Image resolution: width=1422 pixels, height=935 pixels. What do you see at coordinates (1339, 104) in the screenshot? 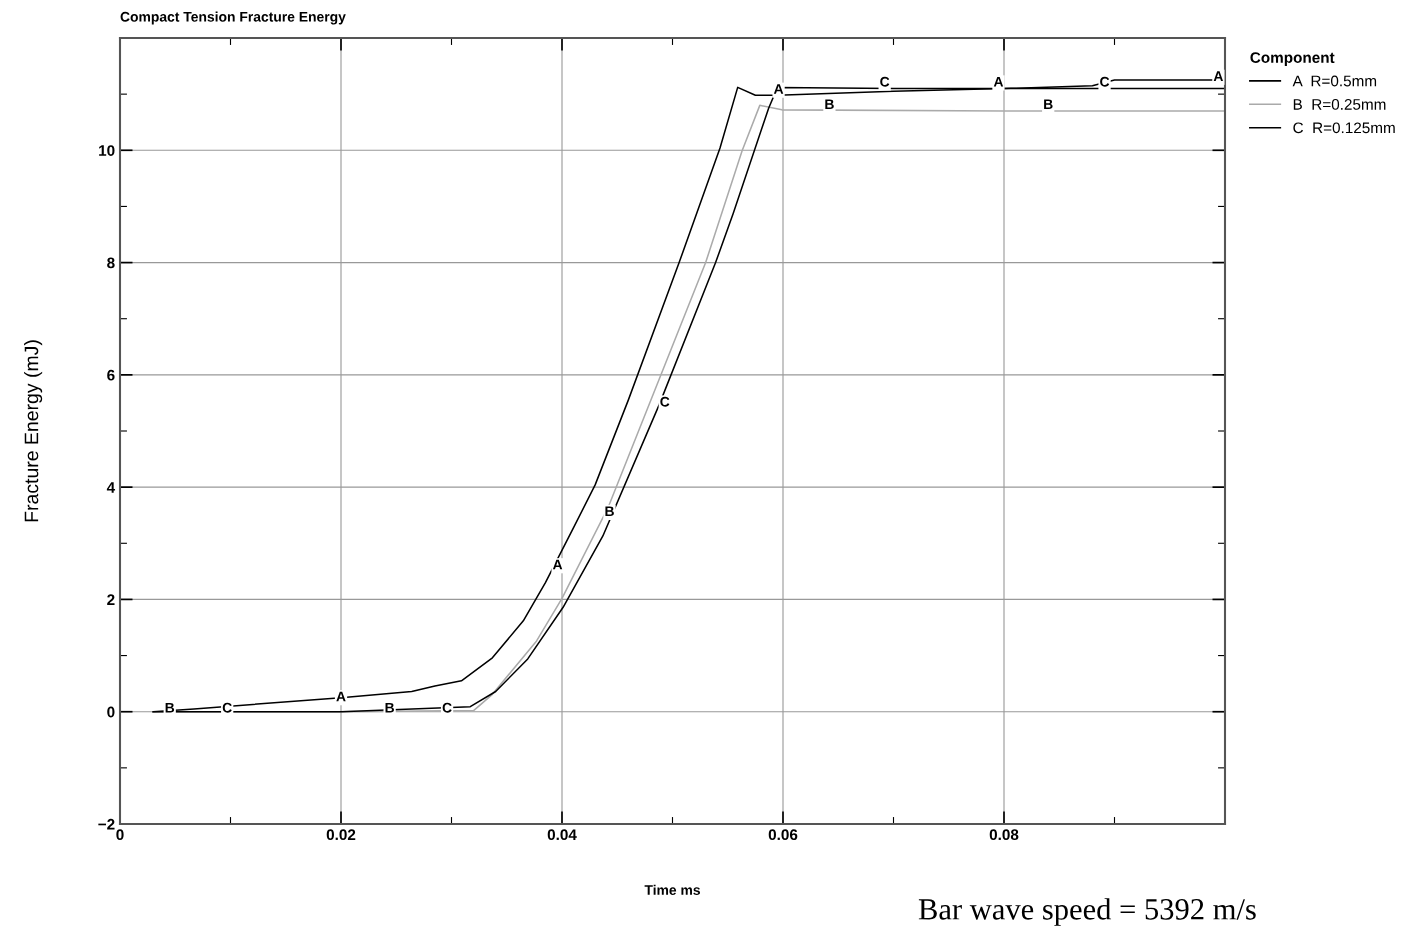
I see `legend-label: B R=0.25mm` at bounding box center [1339, 104].